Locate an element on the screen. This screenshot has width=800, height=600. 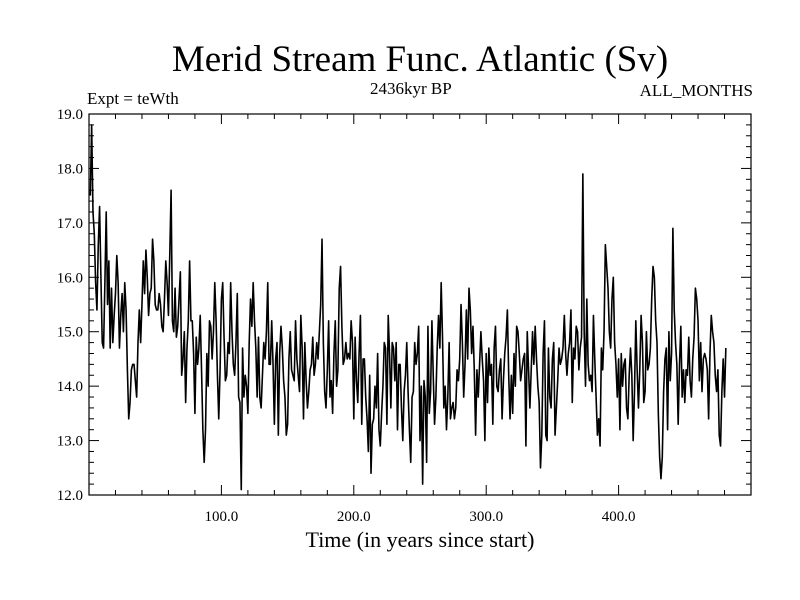
y-tick-label: 15.0 is located at coordinates (70, 333).